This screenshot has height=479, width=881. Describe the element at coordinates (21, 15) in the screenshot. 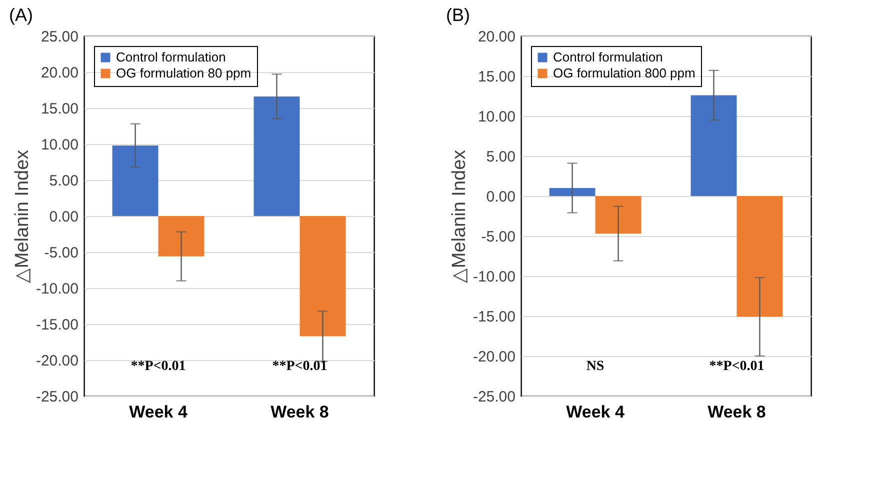

I see `chart-title: (A)` at that location.